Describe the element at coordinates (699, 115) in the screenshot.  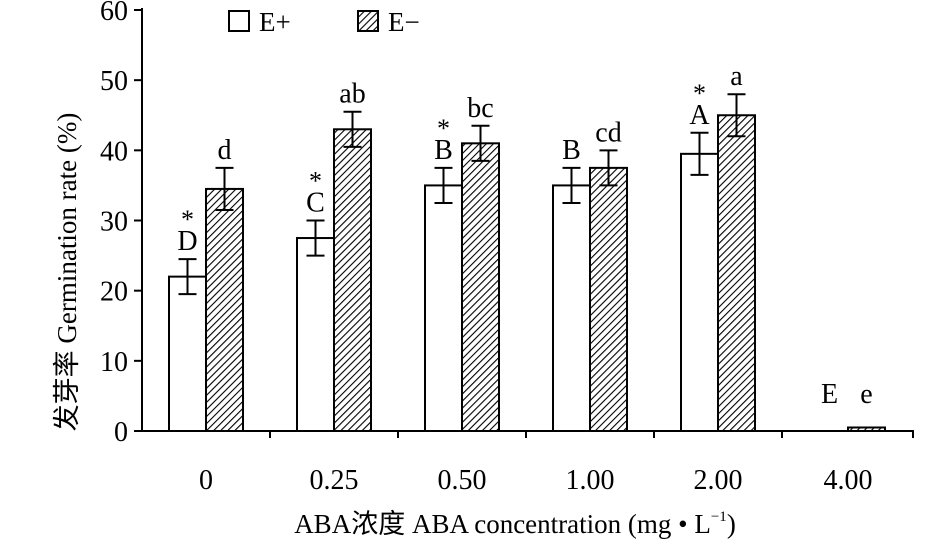
I see `significance-letter: A` at that location.